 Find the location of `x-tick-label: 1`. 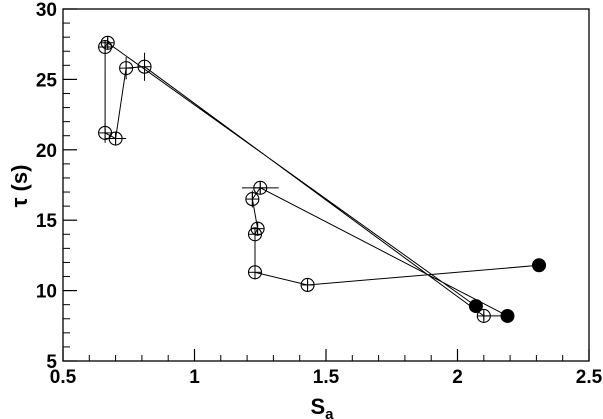

x-tick-label: 1 is located at coordinates (194, 377).